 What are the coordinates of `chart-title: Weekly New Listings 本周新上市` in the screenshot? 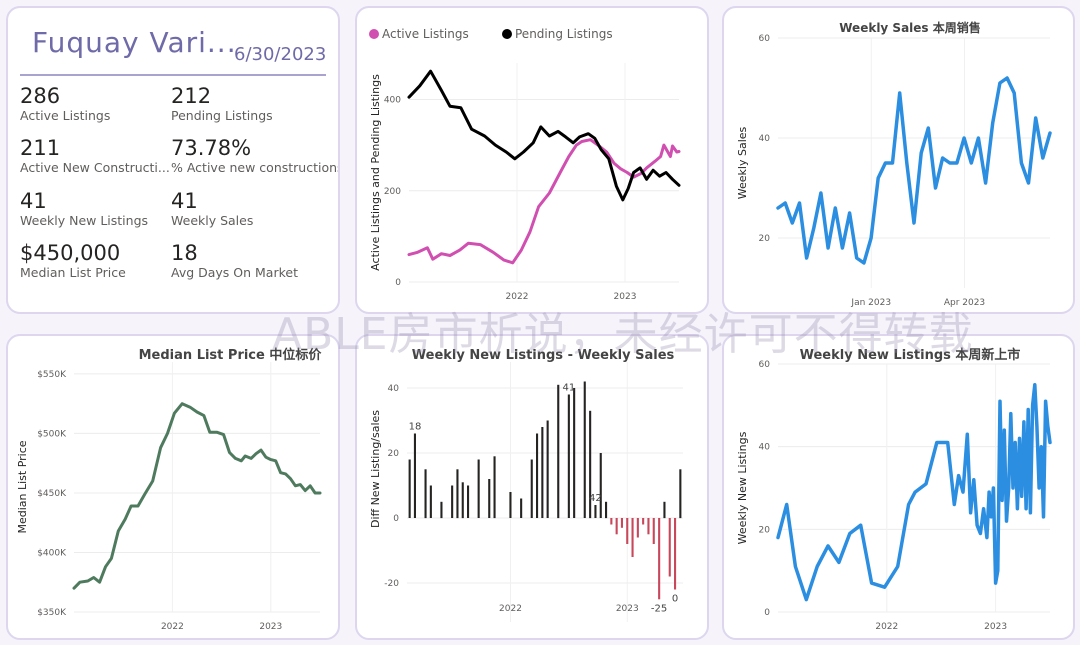 It's located at (910, 355).